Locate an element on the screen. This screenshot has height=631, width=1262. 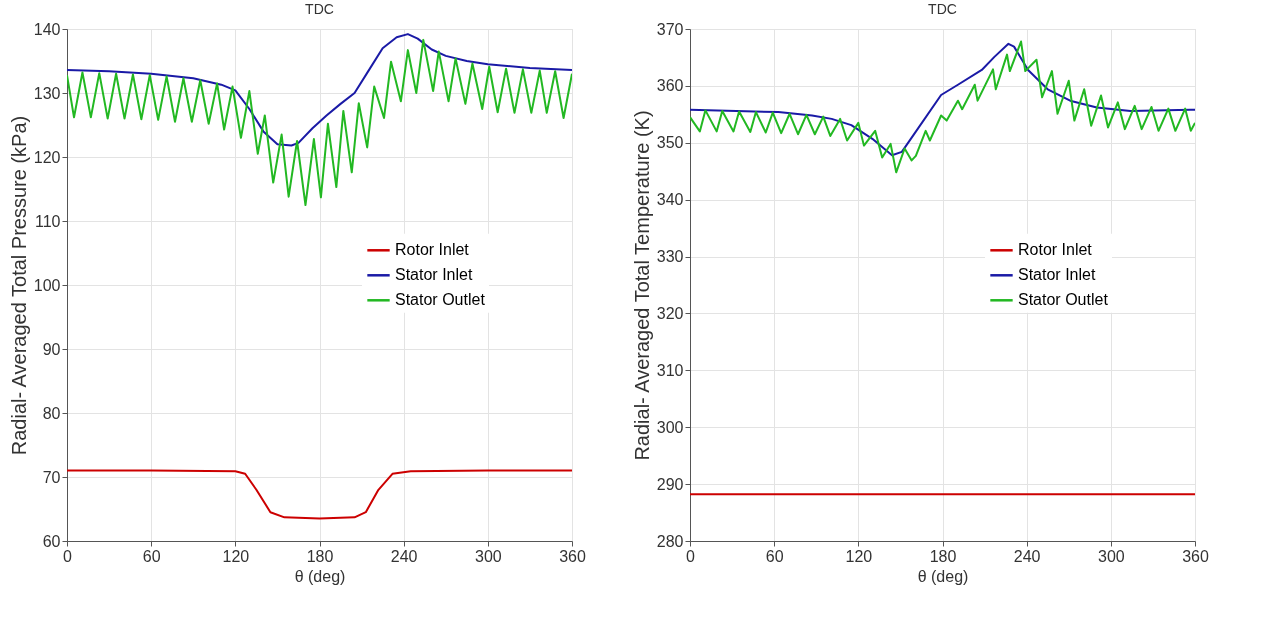
y-axis-title: Radial- Averaged Total Temperature (K) is located at coordinates (641, 285).